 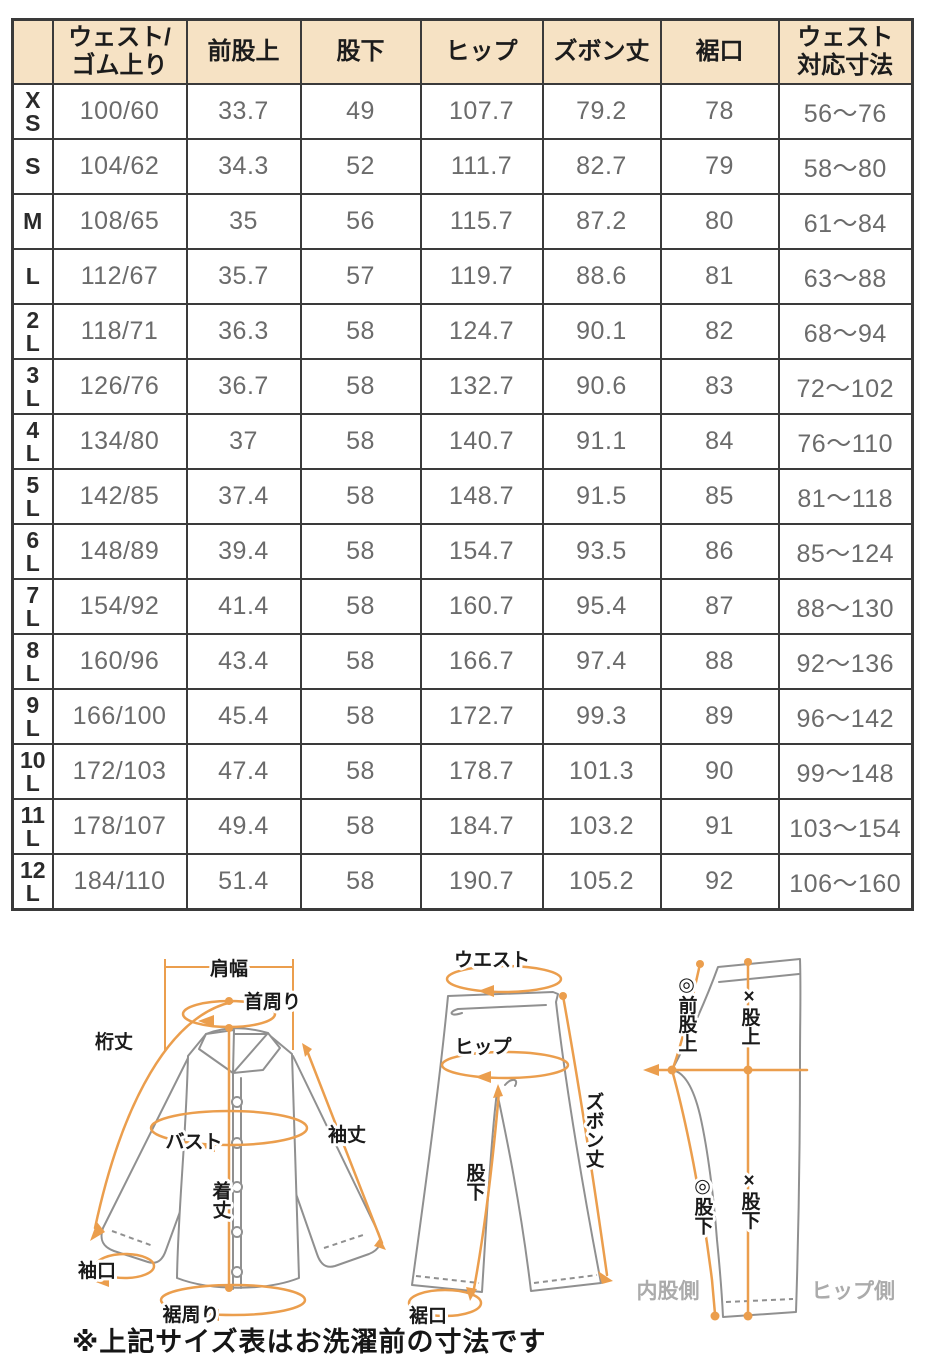 What do you see at coordinates (719, 221) in the screenshot?
I see `value-cell: 80` at bounding box center [719, 221].